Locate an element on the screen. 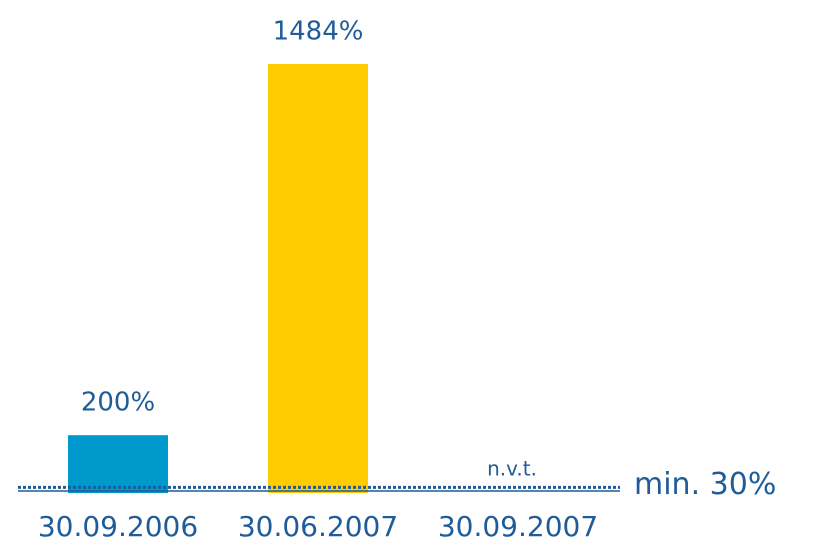 The height and width of the screenshot is (546, 821). threshold-label: min. 30% is located at coordinates (705, 484).